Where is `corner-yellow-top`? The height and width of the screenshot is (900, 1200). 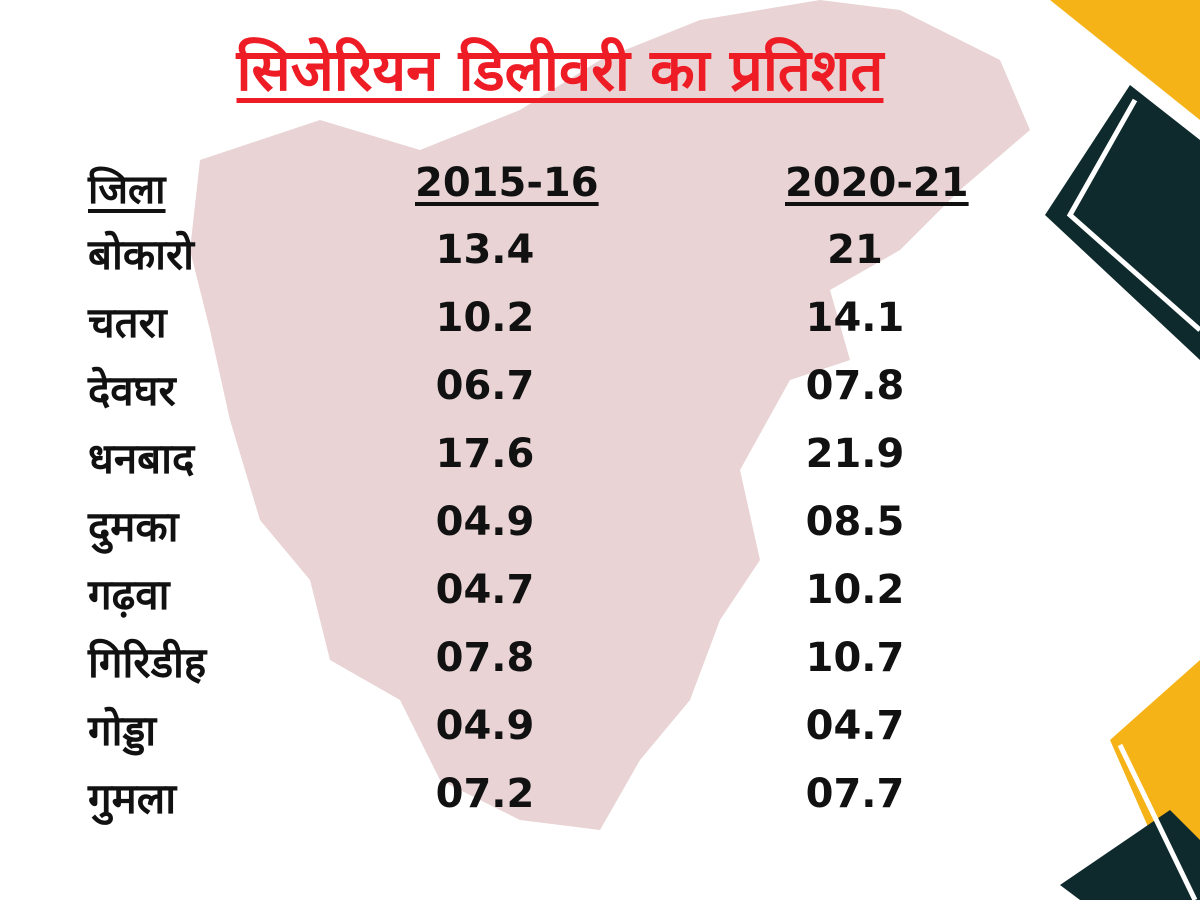 corner-yellow-top is located at coordinates (1125, 60).